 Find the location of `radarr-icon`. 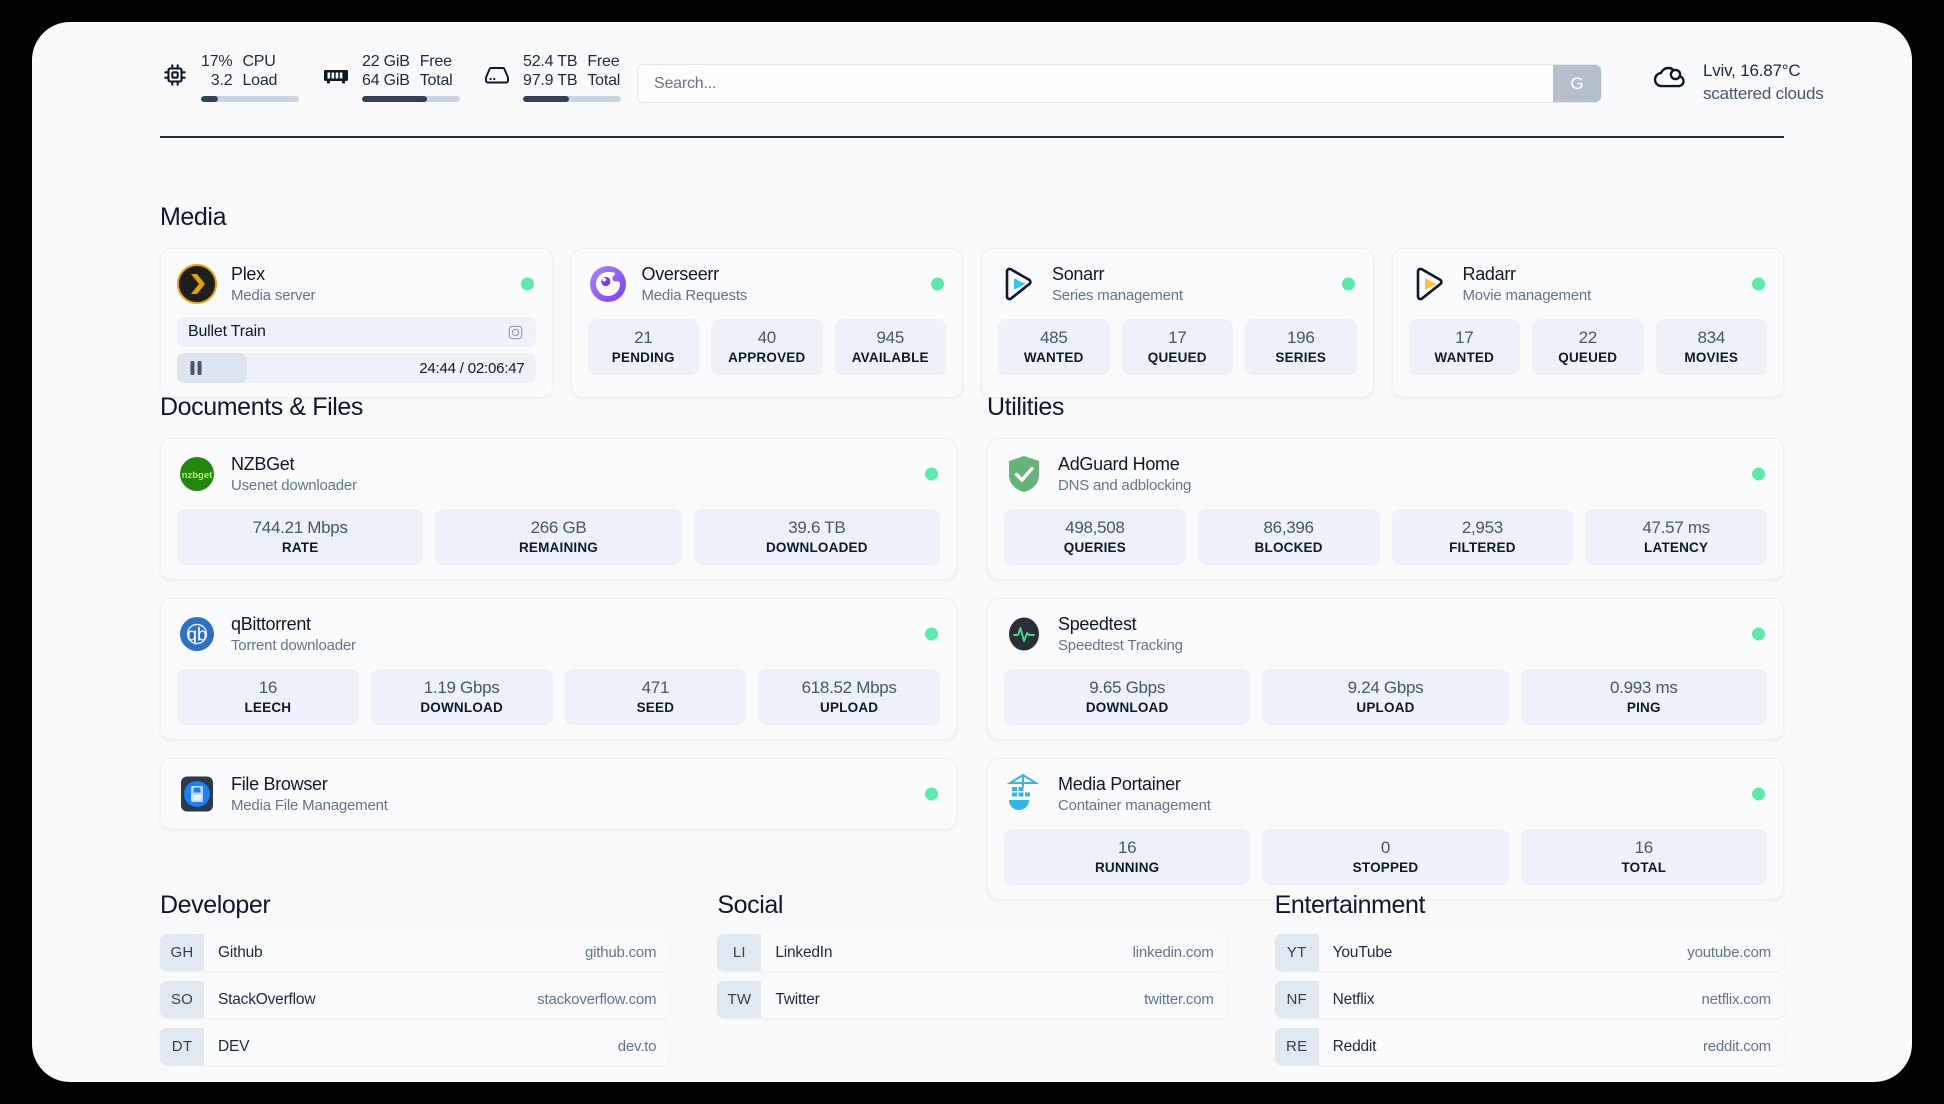

radarr-icon is located at coordinates (1429, 284).